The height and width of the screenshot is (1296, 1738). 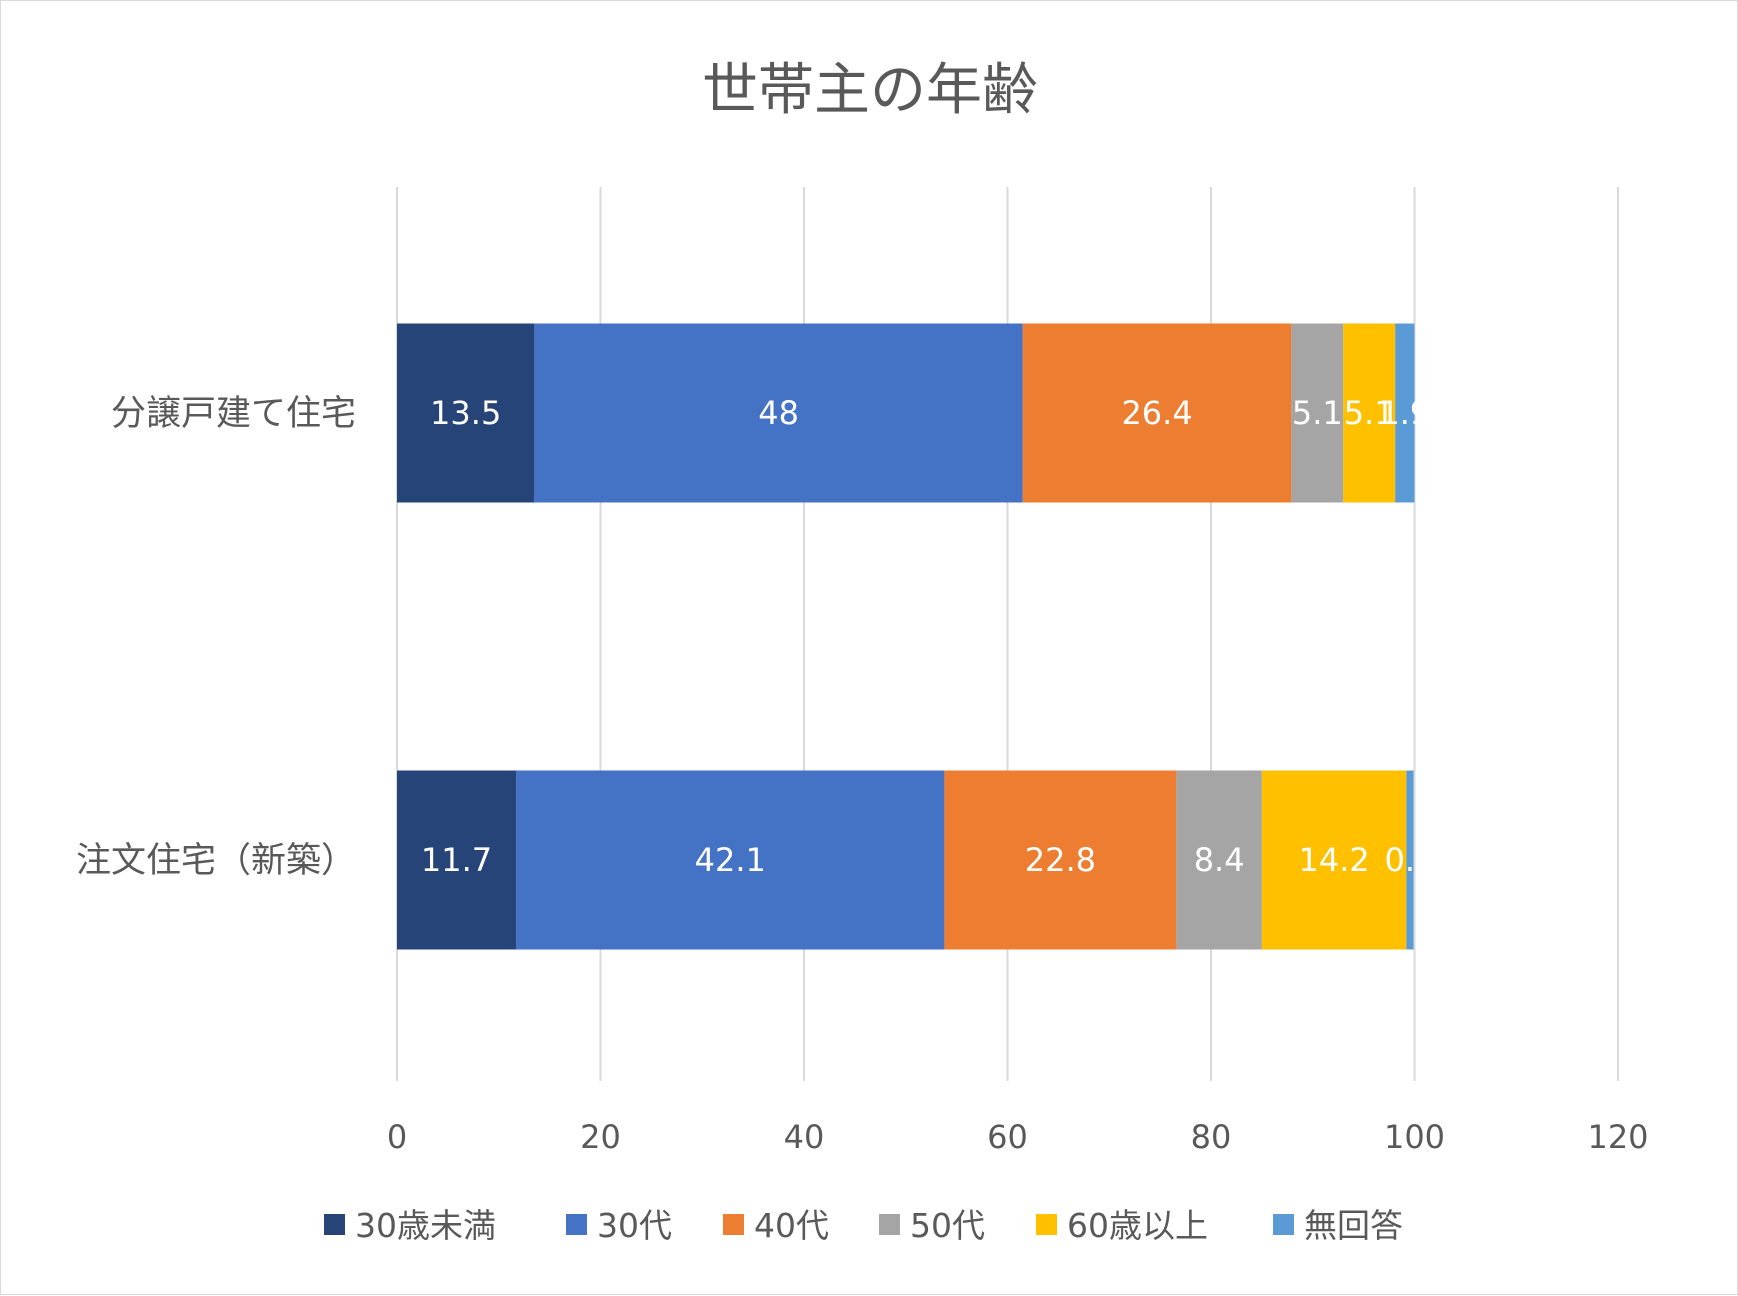 What do you see at coordinates (634, 1225) in the screenshot?
I see `legend-label: 30代` at bounding box center [634, 1225].